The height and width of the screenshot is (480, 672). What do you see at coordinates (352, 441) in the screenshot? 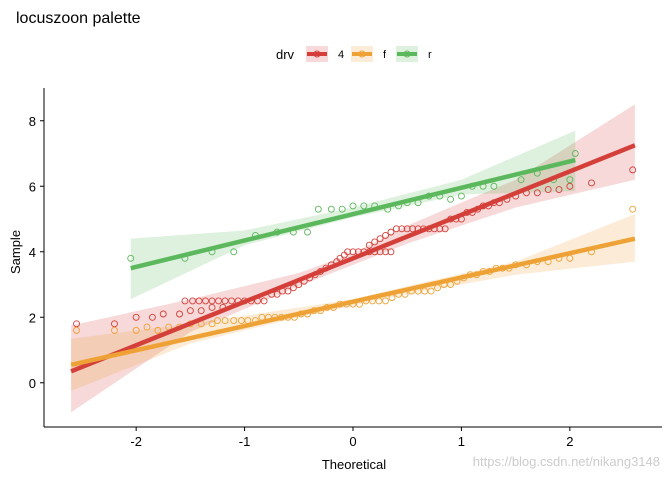
I see `x-tick-label: 0` at bounding box center [352, 441].